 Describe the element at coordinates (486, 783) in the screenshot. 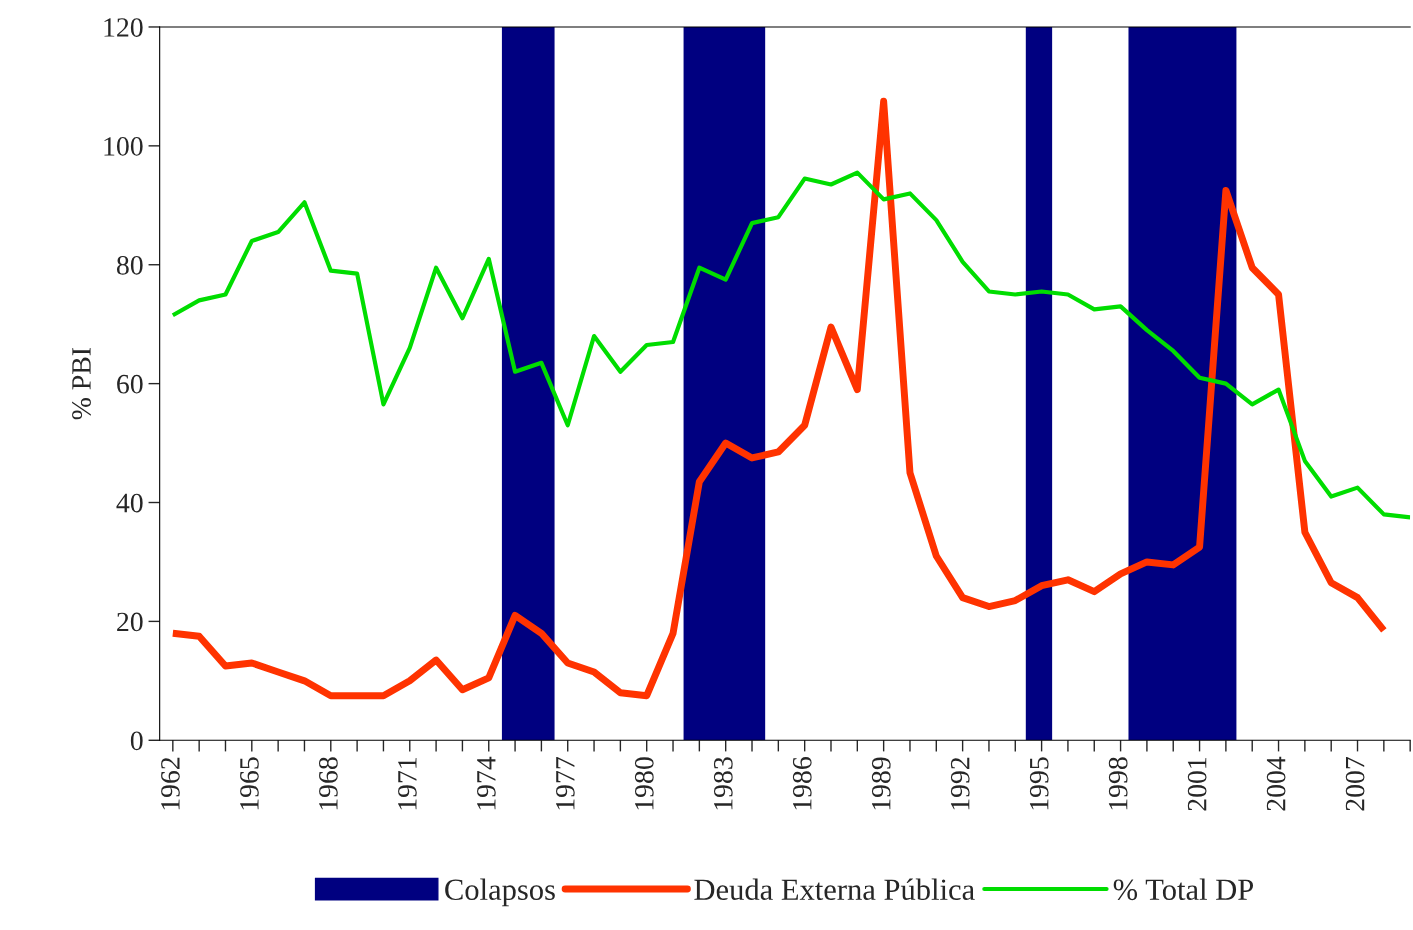

I see `x-tick-label: 1974` at that location.